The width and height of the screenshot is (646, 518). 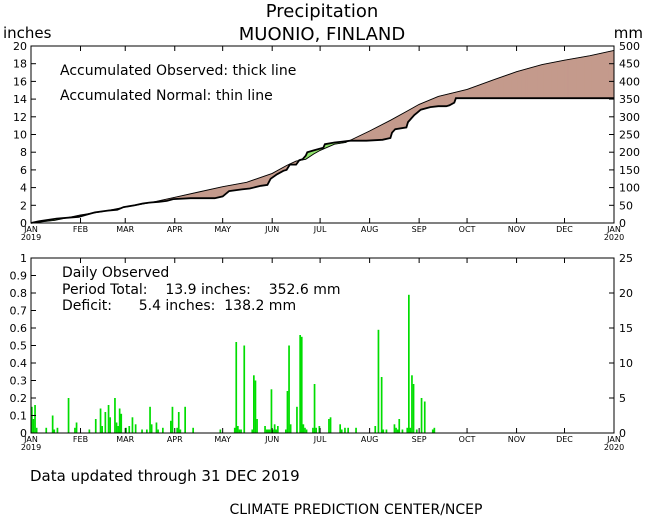 I want to click on y2-tick-label: 50, so click(x=626, y=205).